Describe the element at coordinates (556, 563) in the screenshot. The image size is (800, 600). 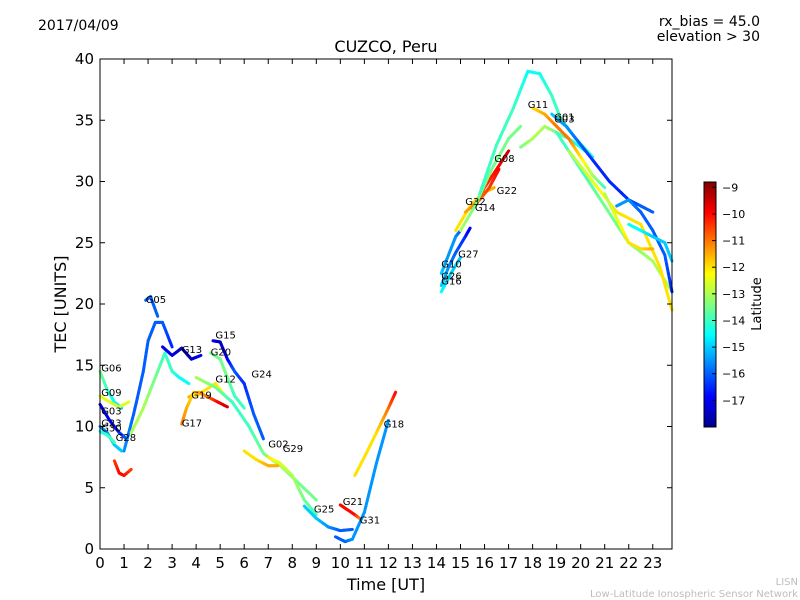
I see `x-tick-label: 19` at that location.